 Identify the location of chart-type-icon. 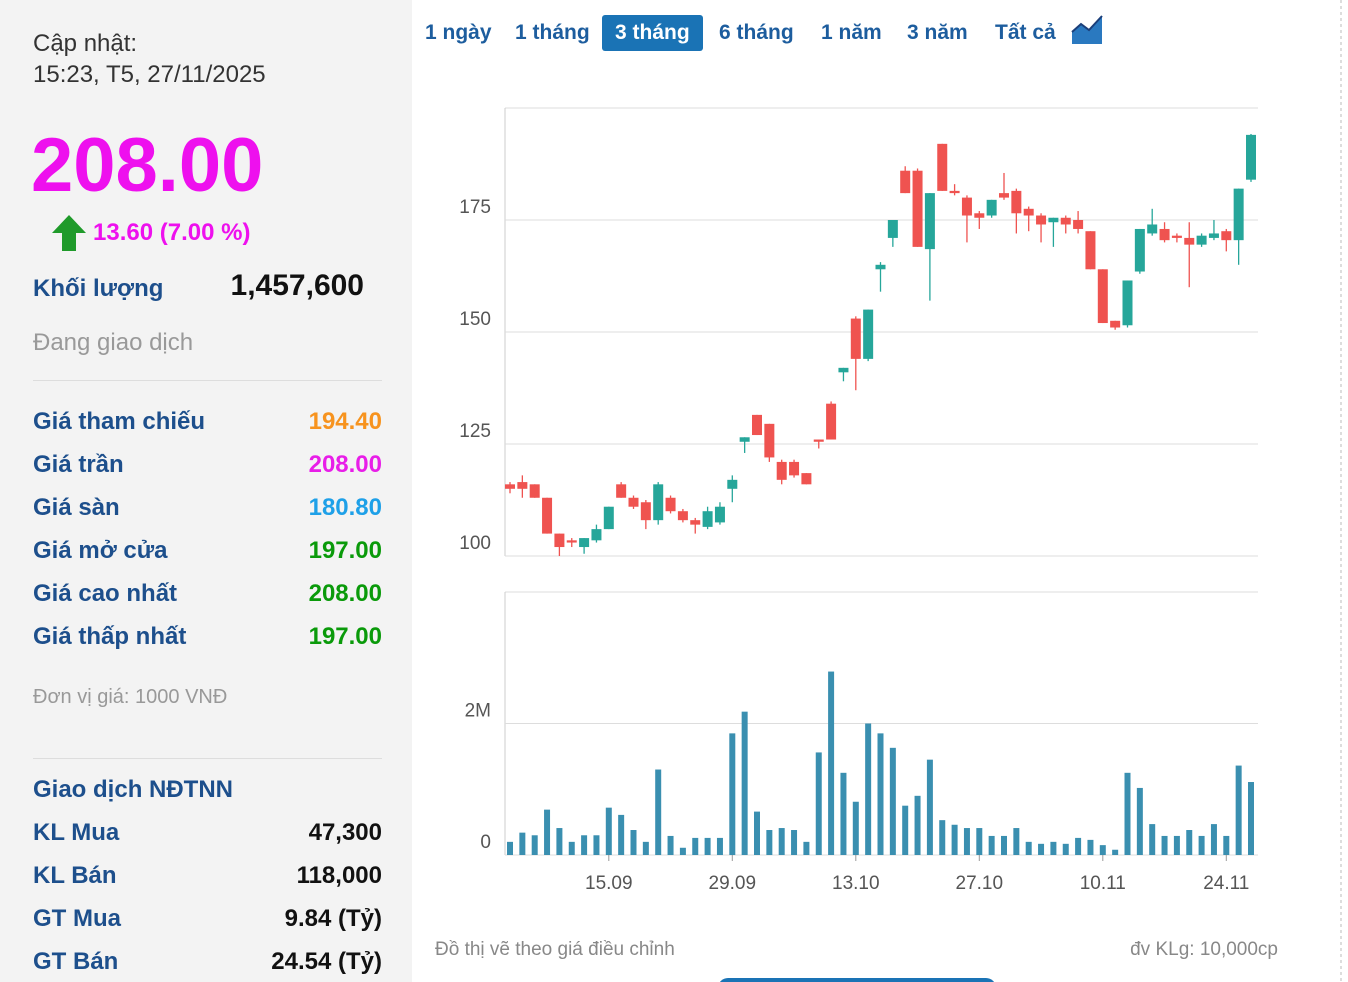
(1087, 29).